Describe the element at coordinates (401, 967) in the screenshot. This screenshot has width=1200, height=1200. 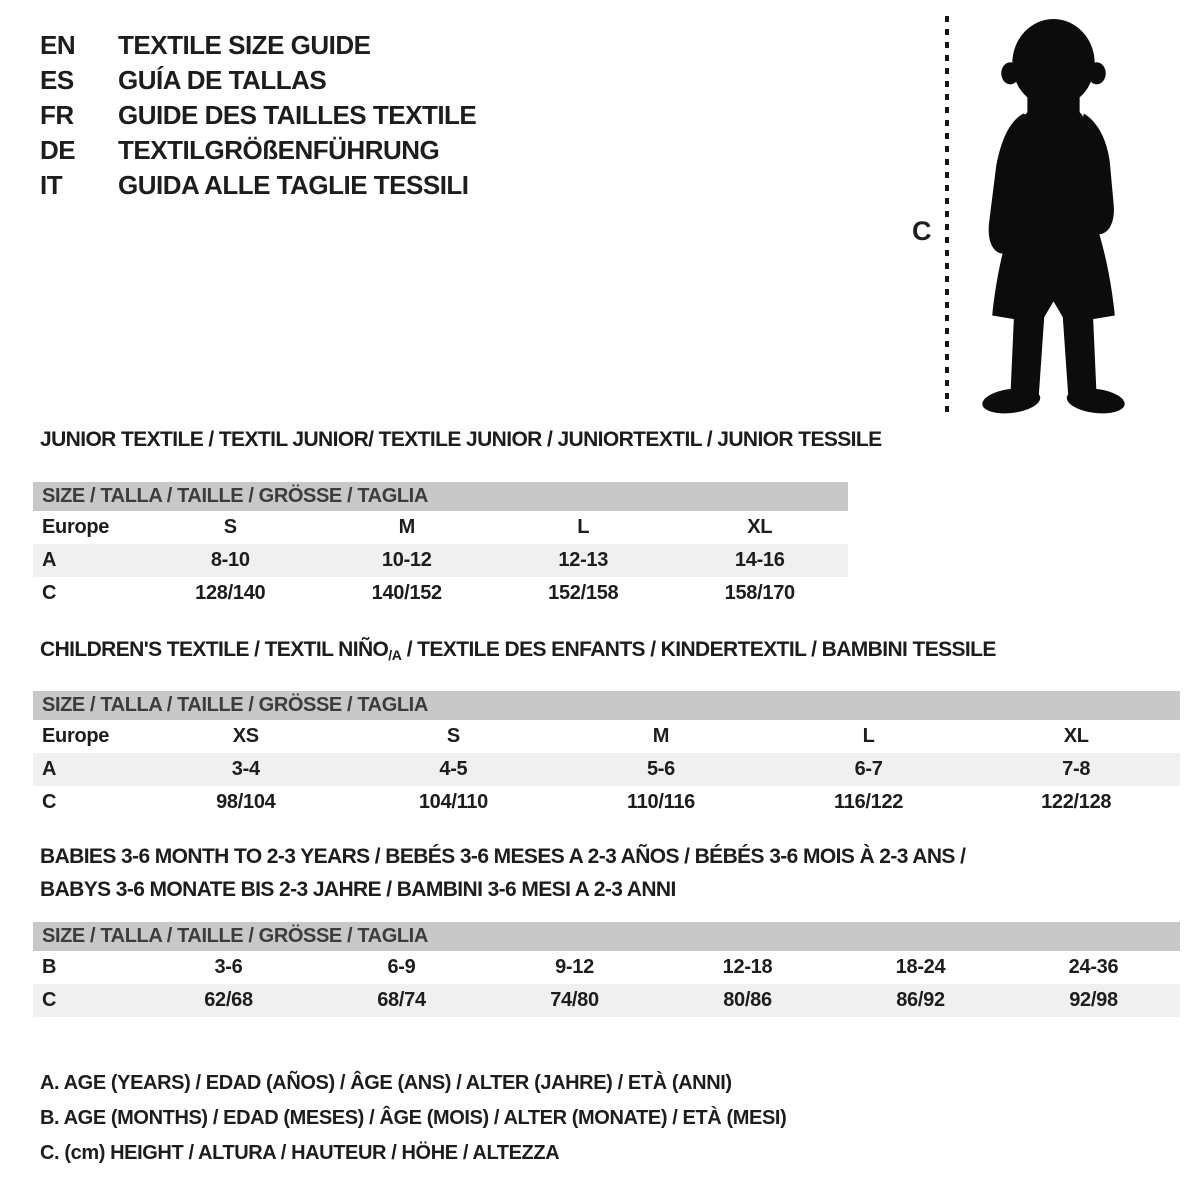
I see `table-cell: 6-9` at that location.